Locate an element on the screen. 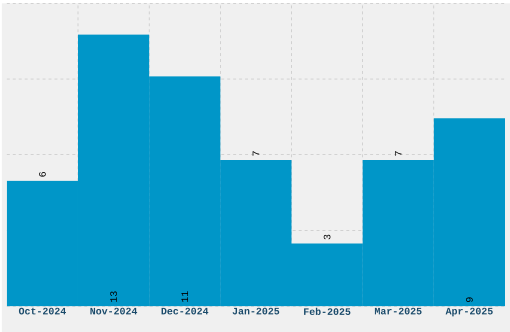 The image size is (510, 332). x-tick-label: Jan-2025 is located at coordinates (256, 311).